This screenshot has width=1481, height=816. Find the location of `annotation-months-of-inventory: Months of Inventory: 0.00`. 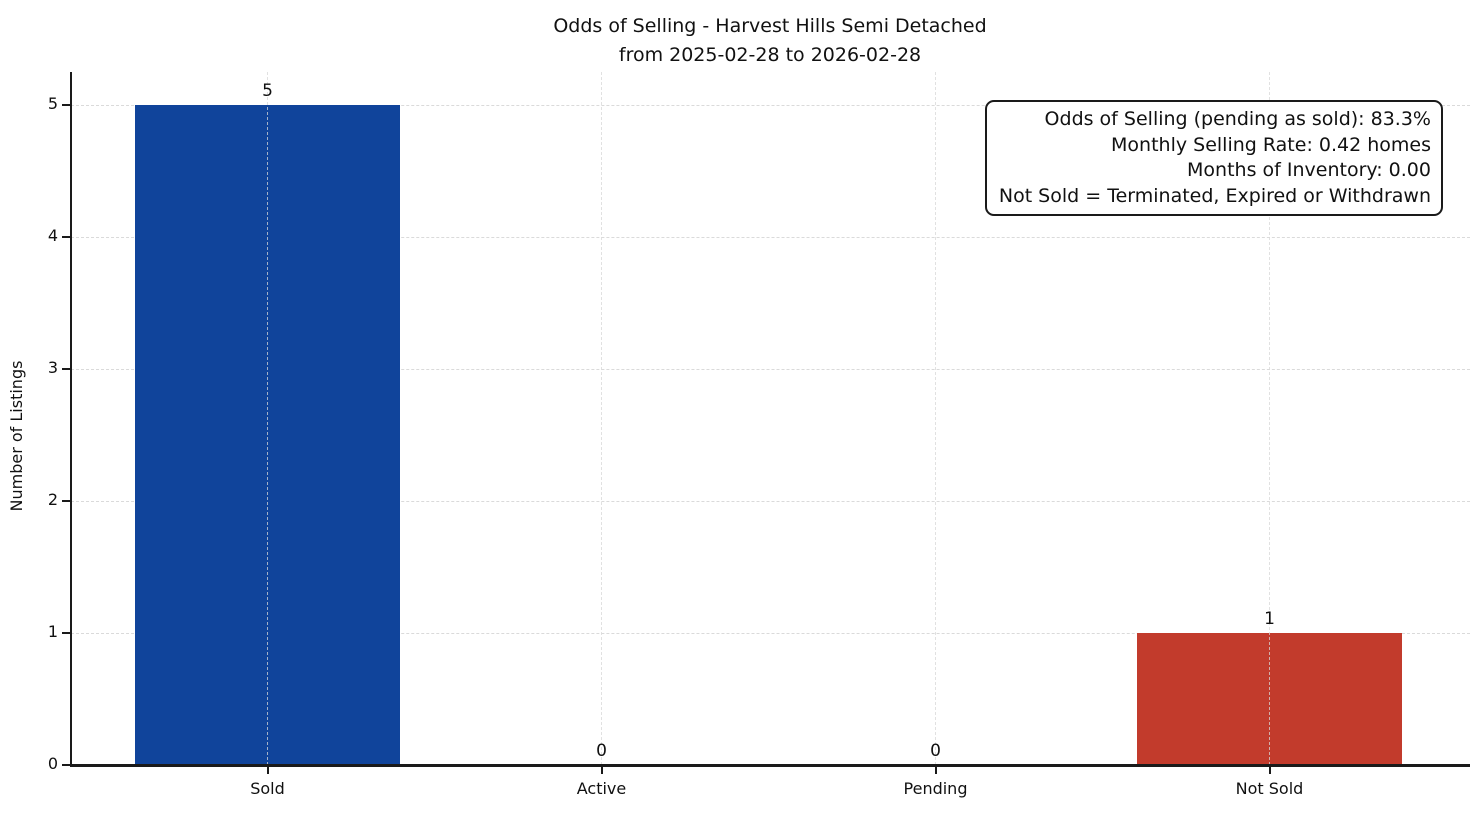

annotation-months-of-inventory: Months of Inventory: 0.00 is located at coordinates (1309, 170).